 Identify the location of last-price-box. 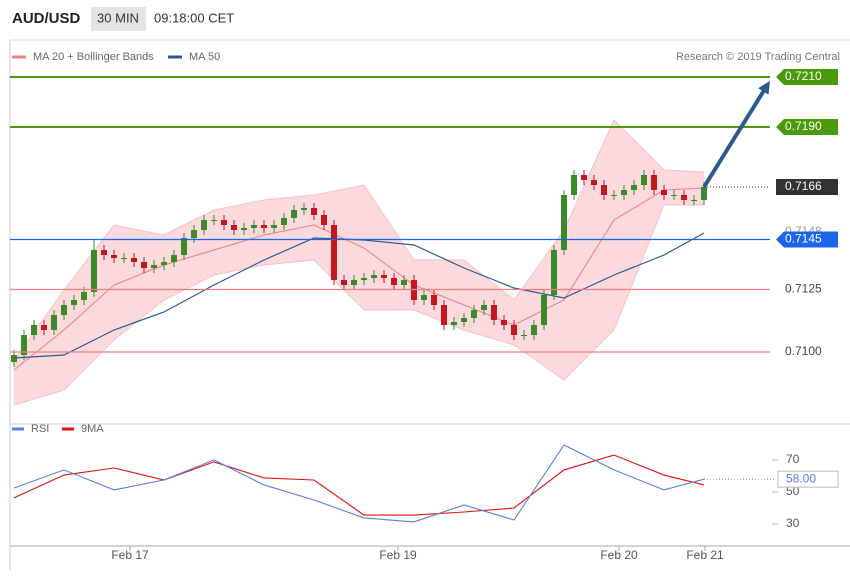
(807, 187).